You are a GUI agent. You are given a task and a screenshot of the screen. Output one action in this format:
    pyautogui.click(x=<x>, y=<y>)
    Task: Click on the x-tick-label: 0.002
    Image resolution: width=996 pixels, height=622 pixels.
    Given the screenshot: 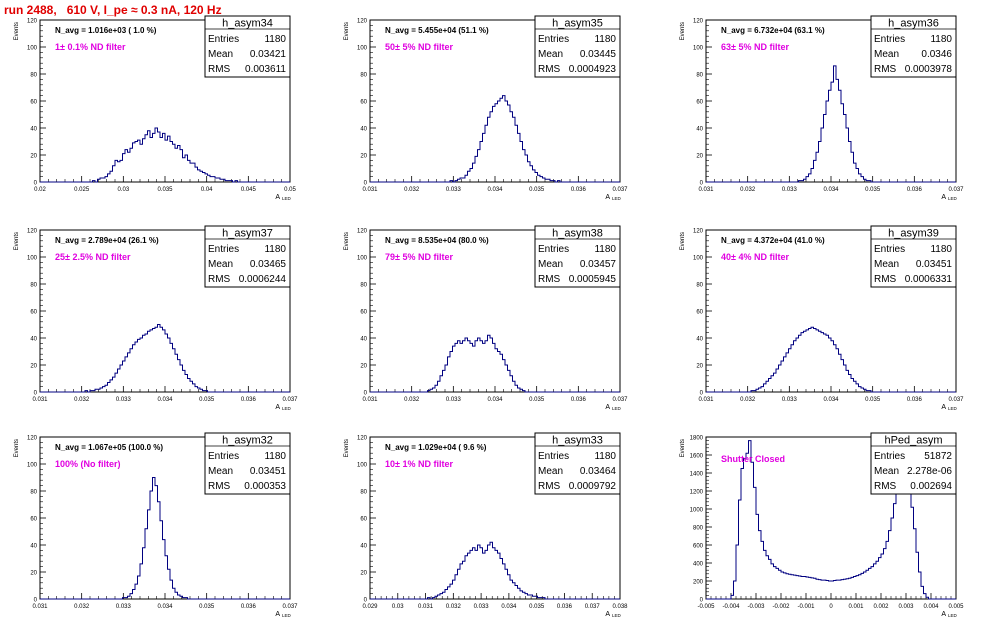 What is the action you would take?
    pyautogui.click(x=881, y=607)
    